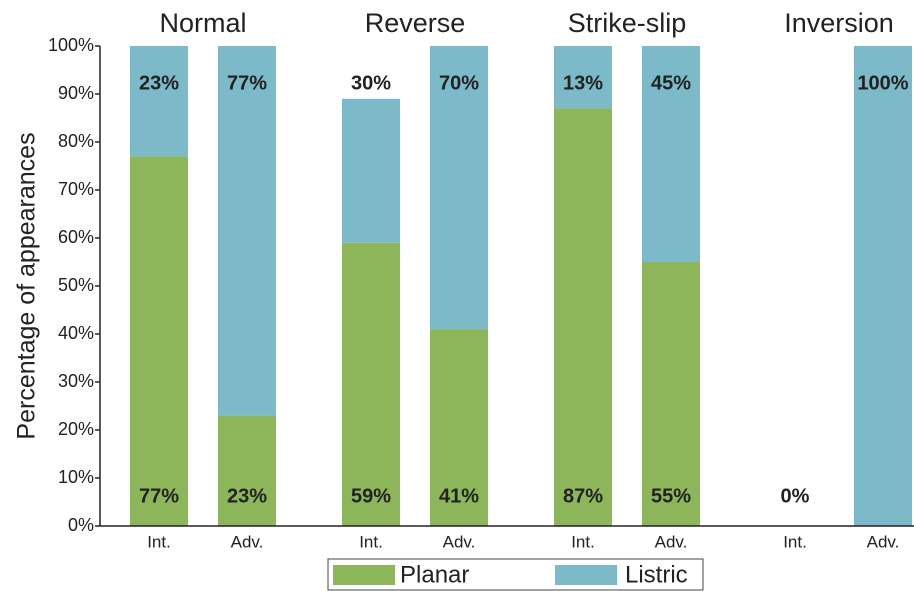 The image size is (914, 591). What do you see at coordinates (76, 477) in the screenshot?
I see `y-tick-label: 10%` at bounding box center [76, 477].